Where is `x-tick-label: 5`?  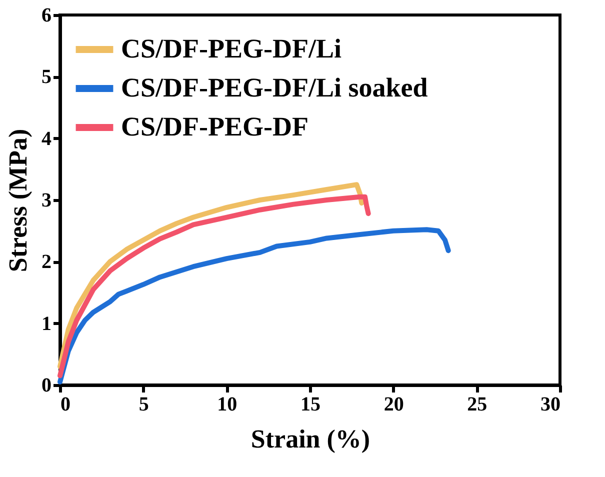
x-tick-label: 5 is located at coordinates (143, 405).